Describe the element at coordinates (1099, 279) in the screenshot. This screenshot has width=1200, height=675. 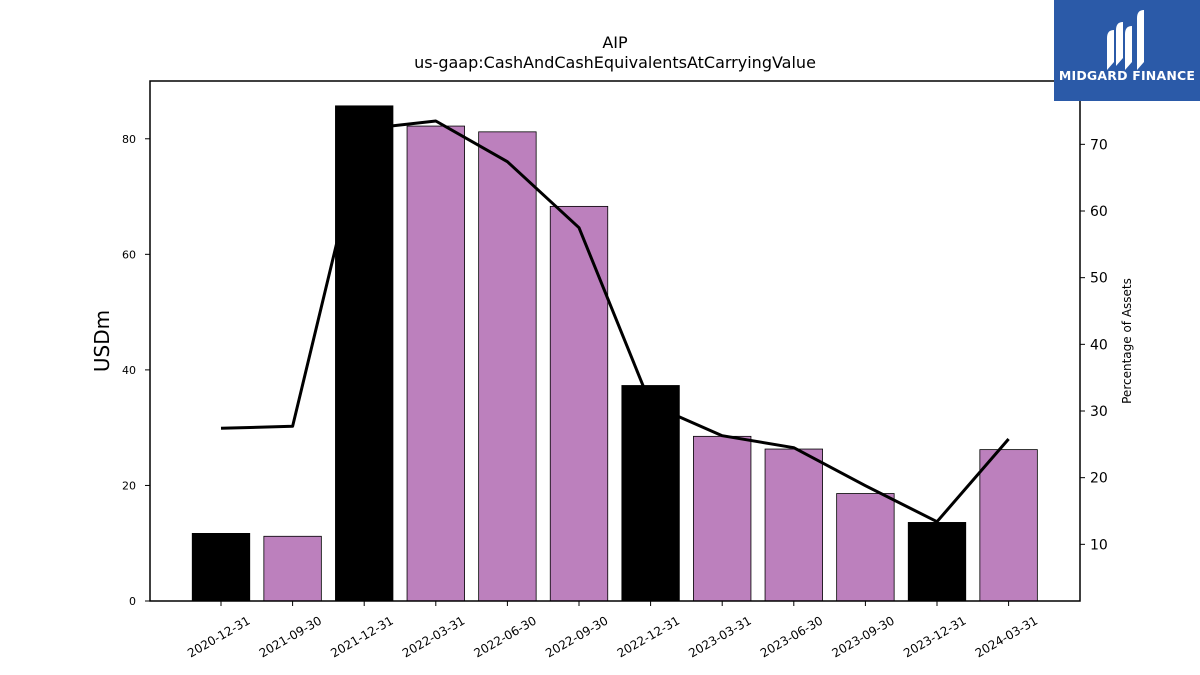
I see `y2-tick-label: 50` at that location.